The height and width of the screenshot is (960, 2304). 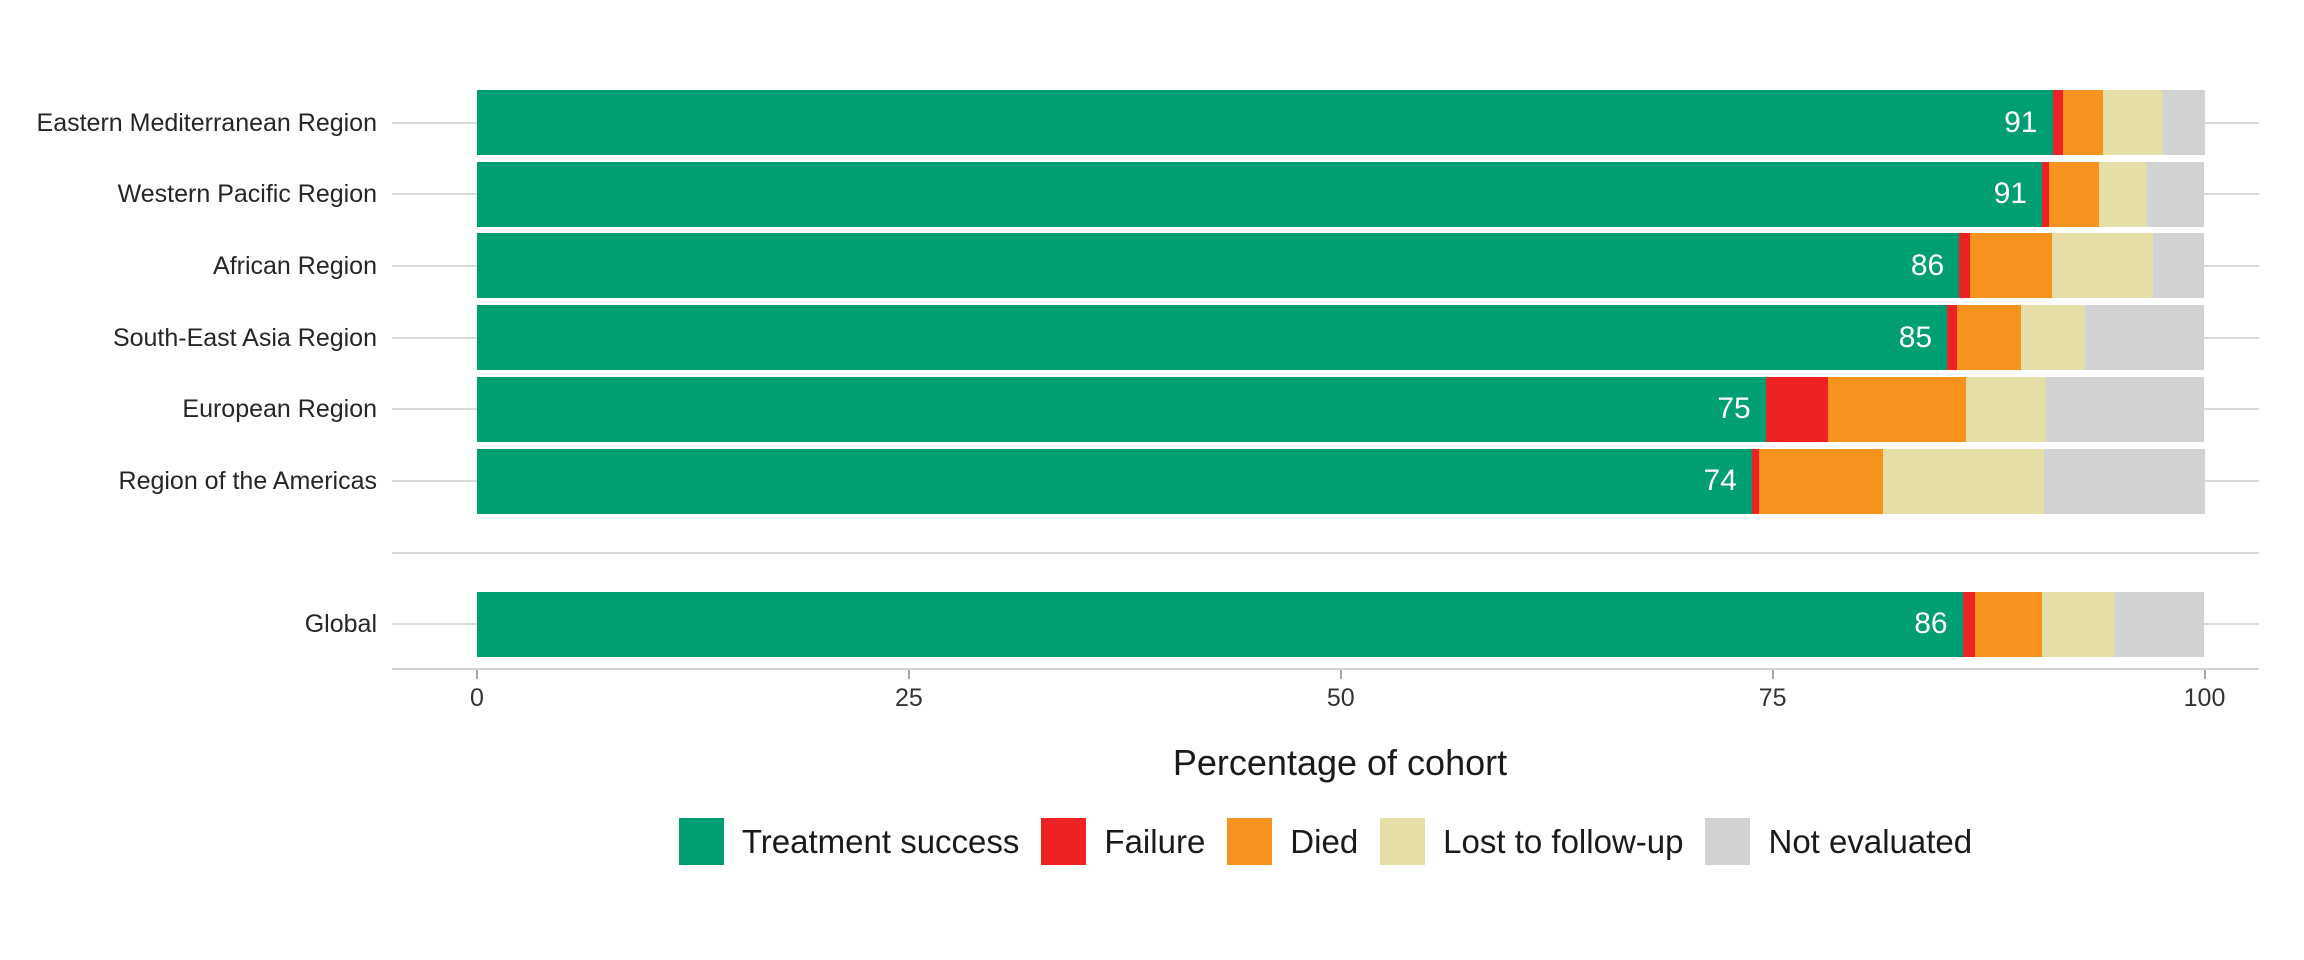 I want to click on legend-swatch-died, so click(x=1250, y=841).